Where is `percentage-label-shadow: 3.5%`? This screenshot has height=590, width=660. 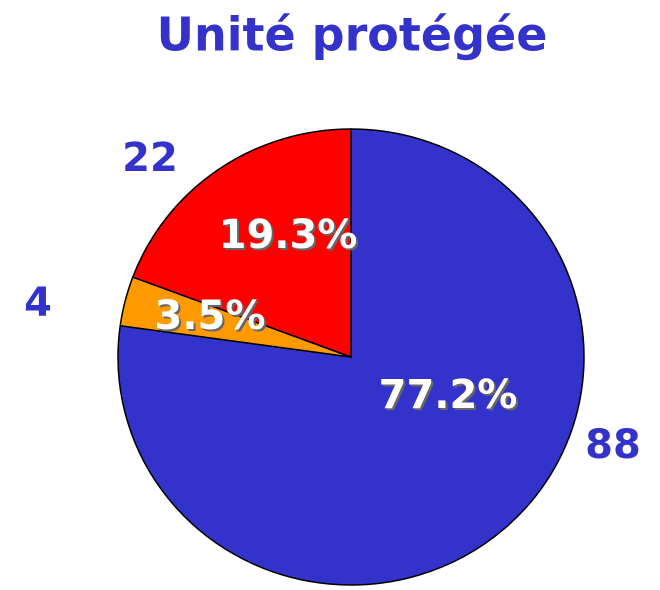 percentage-label-shadow: 3.5% is located at coordinates (212, 318).